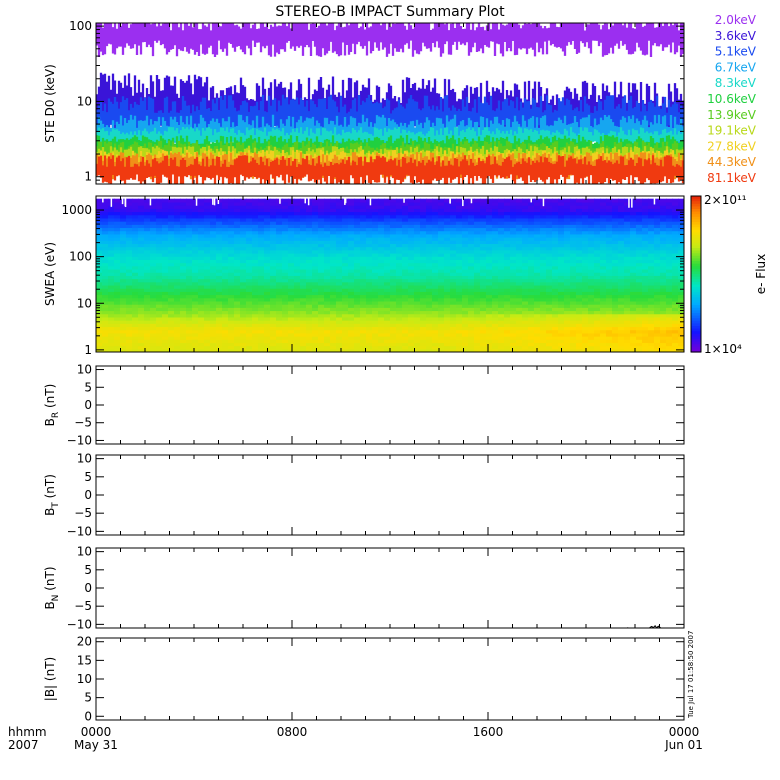 The height and width of the screenshot is (780, 780). I want to click on swea-gap, so click(103, 199).